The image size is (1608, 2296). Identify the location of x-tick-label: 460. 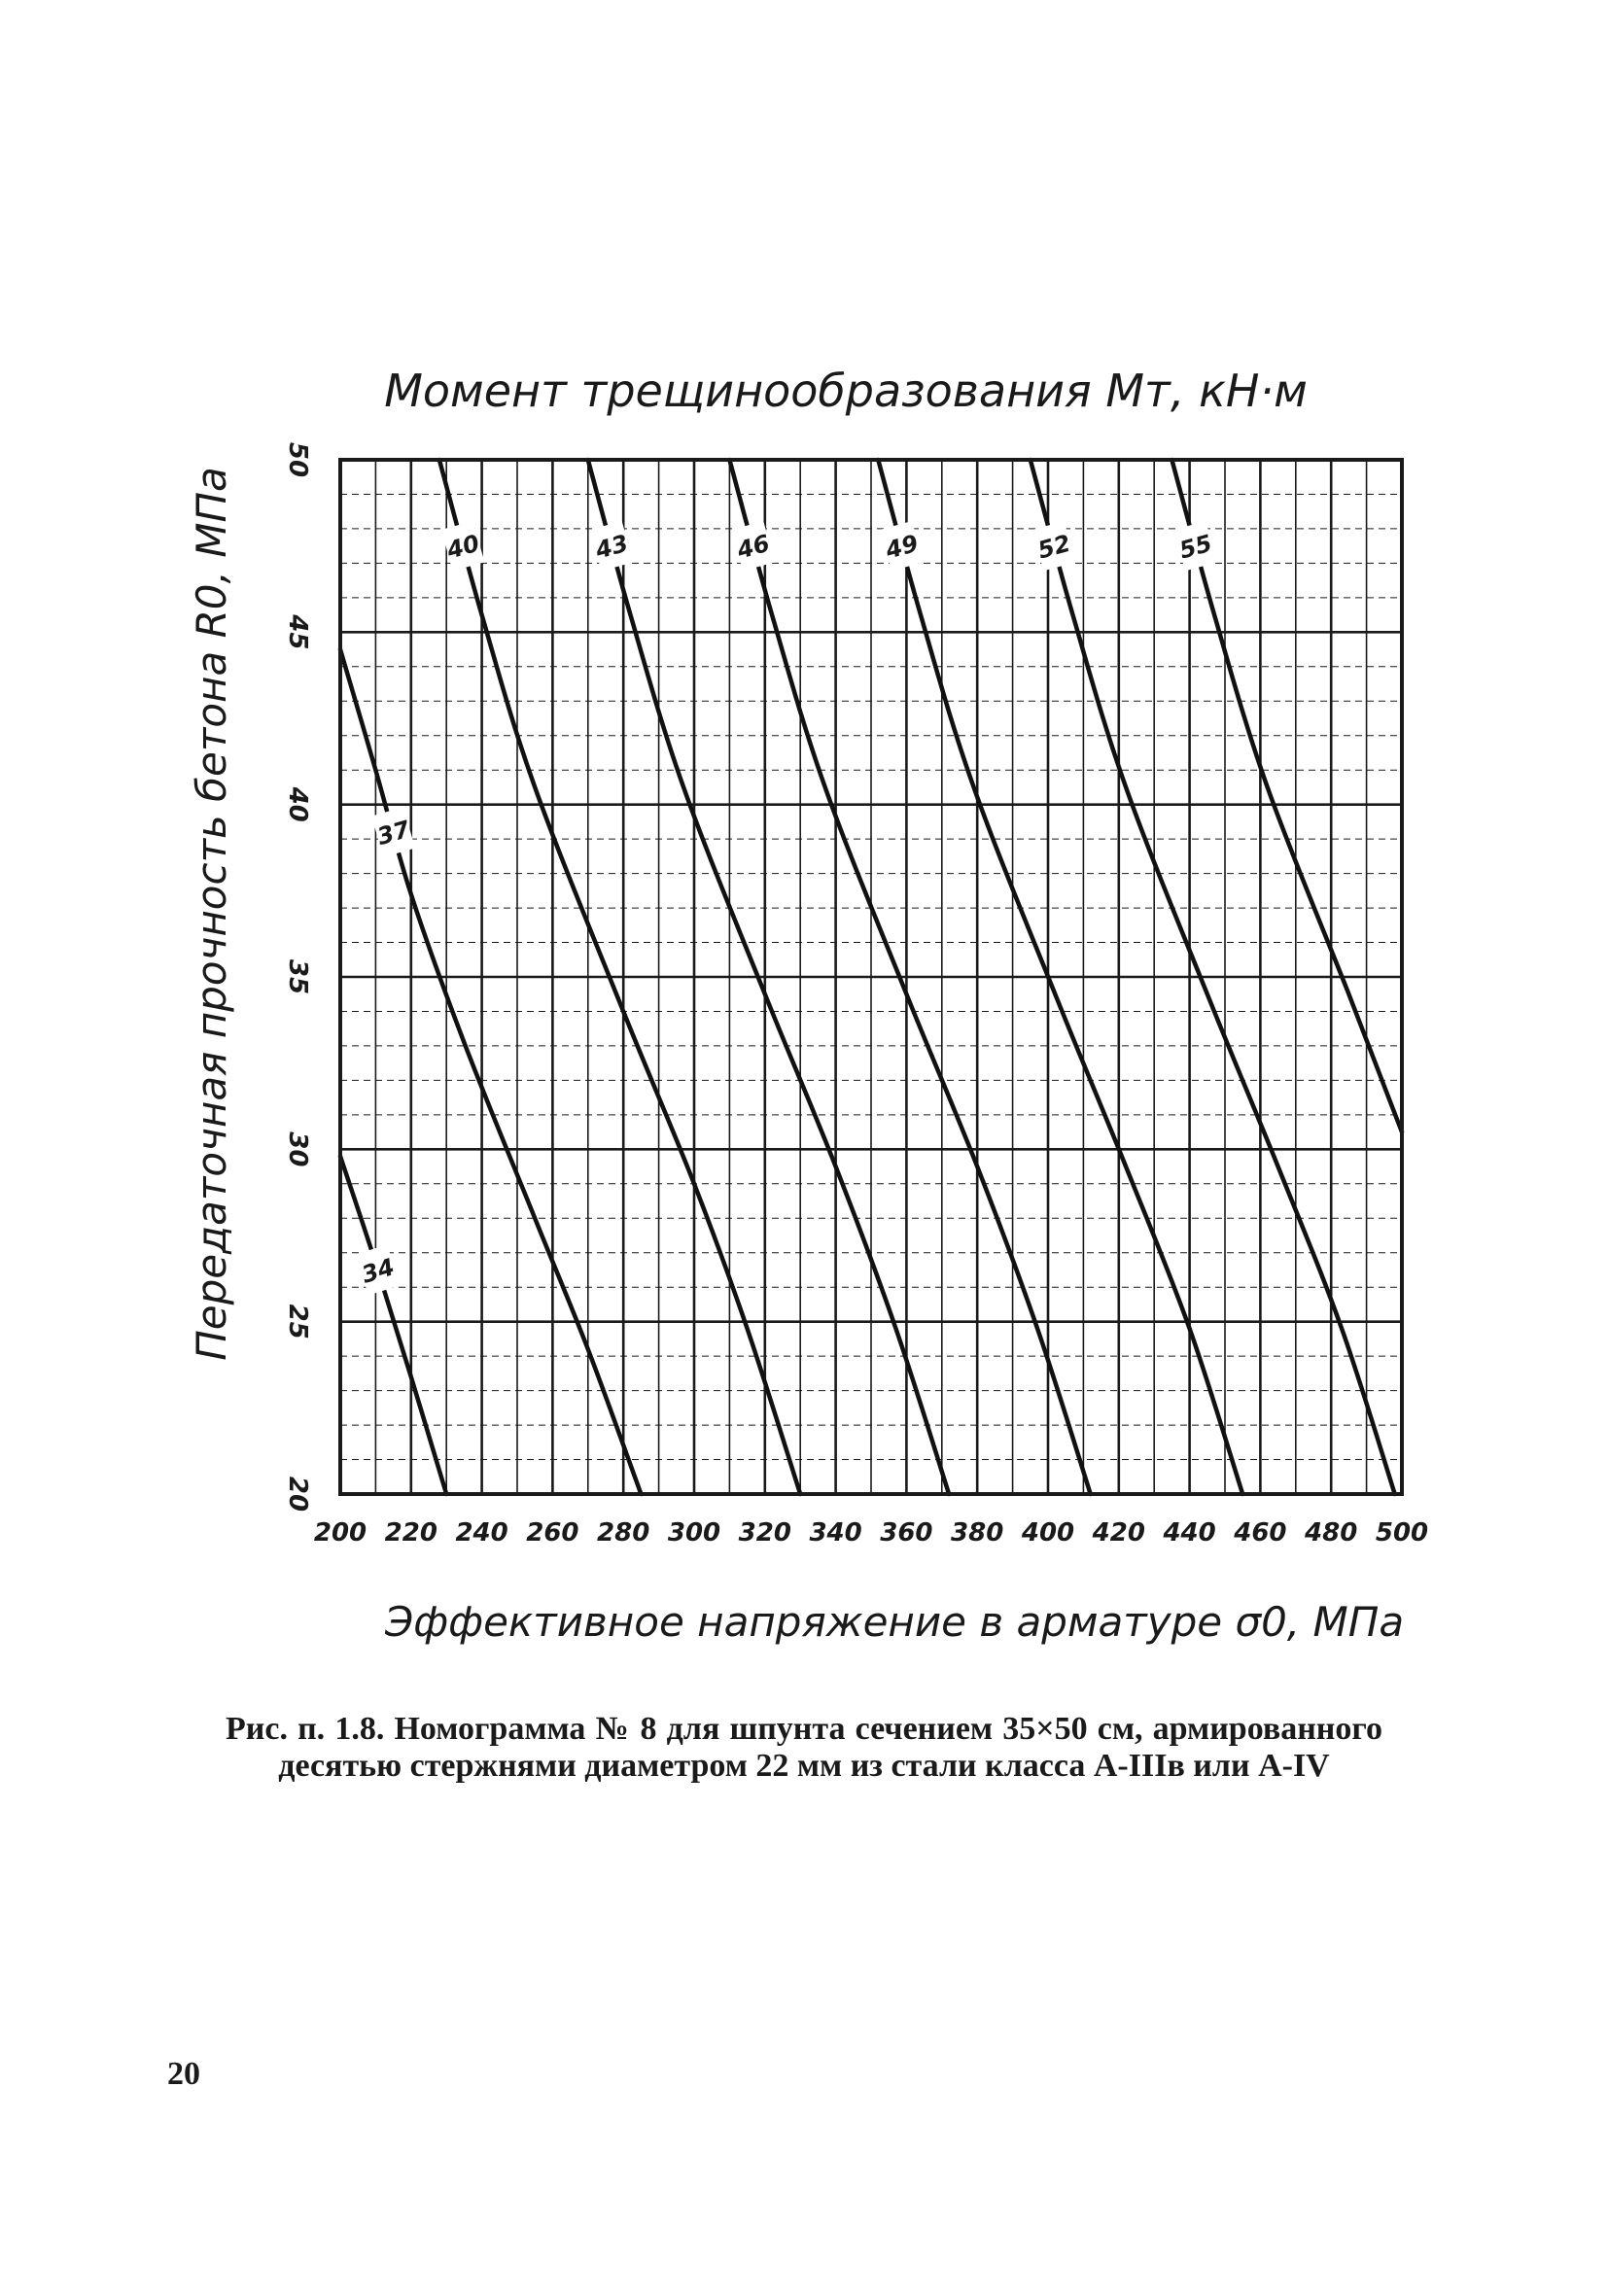
(1259, 1533).